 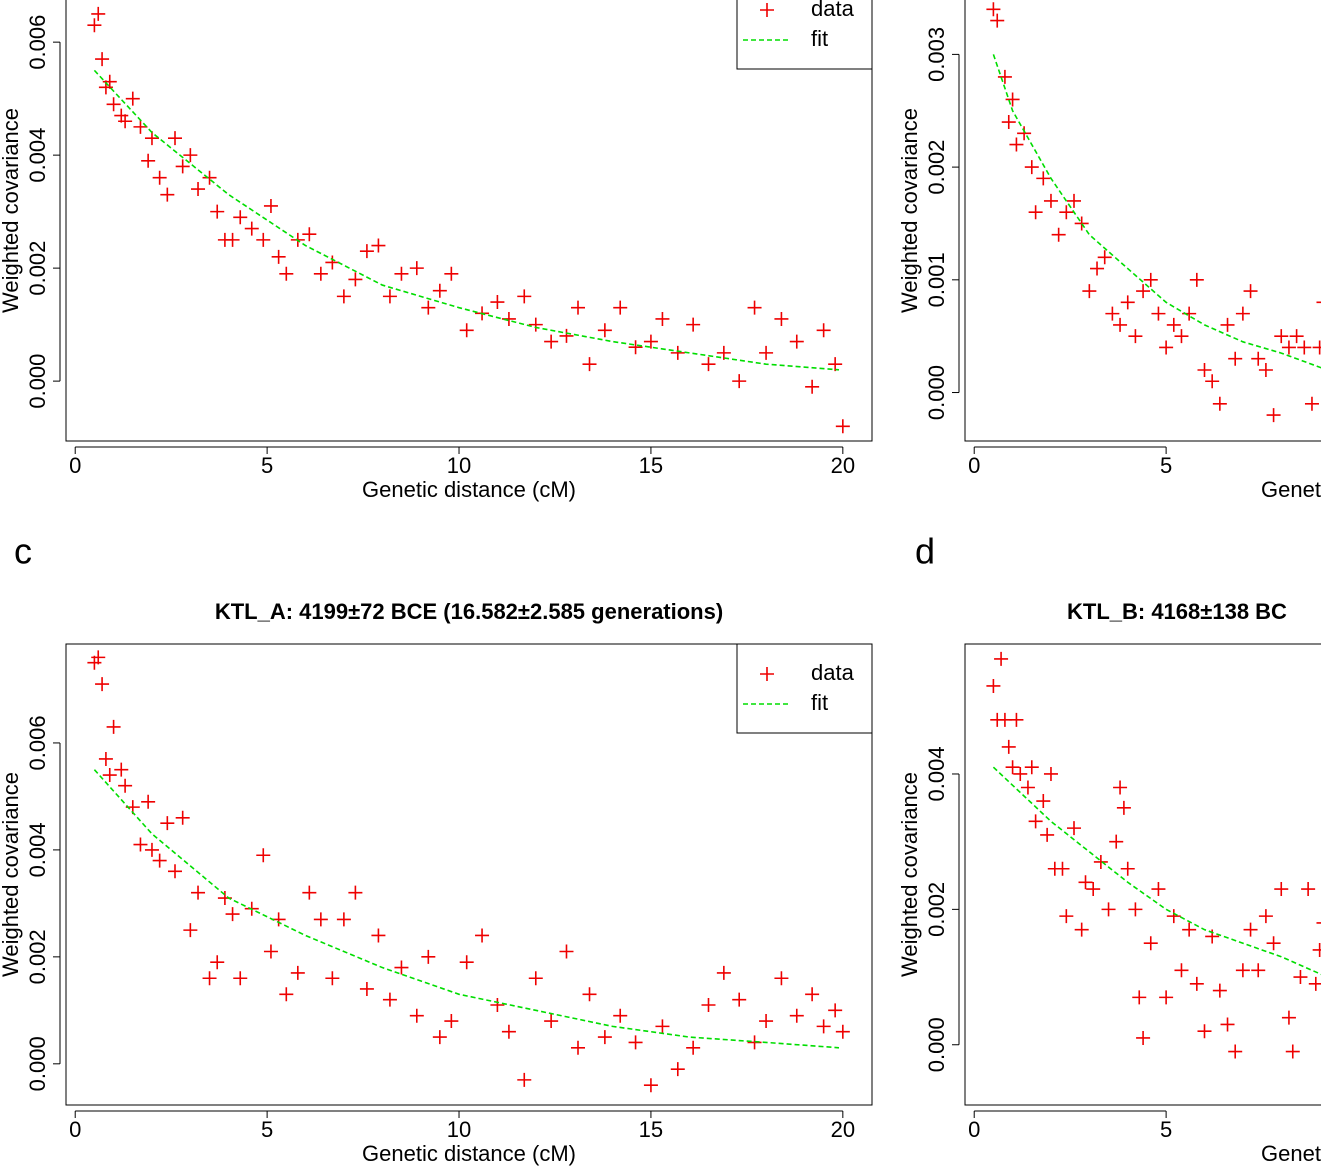 I want to click on panel-label: c, so click(x=23, y=551).